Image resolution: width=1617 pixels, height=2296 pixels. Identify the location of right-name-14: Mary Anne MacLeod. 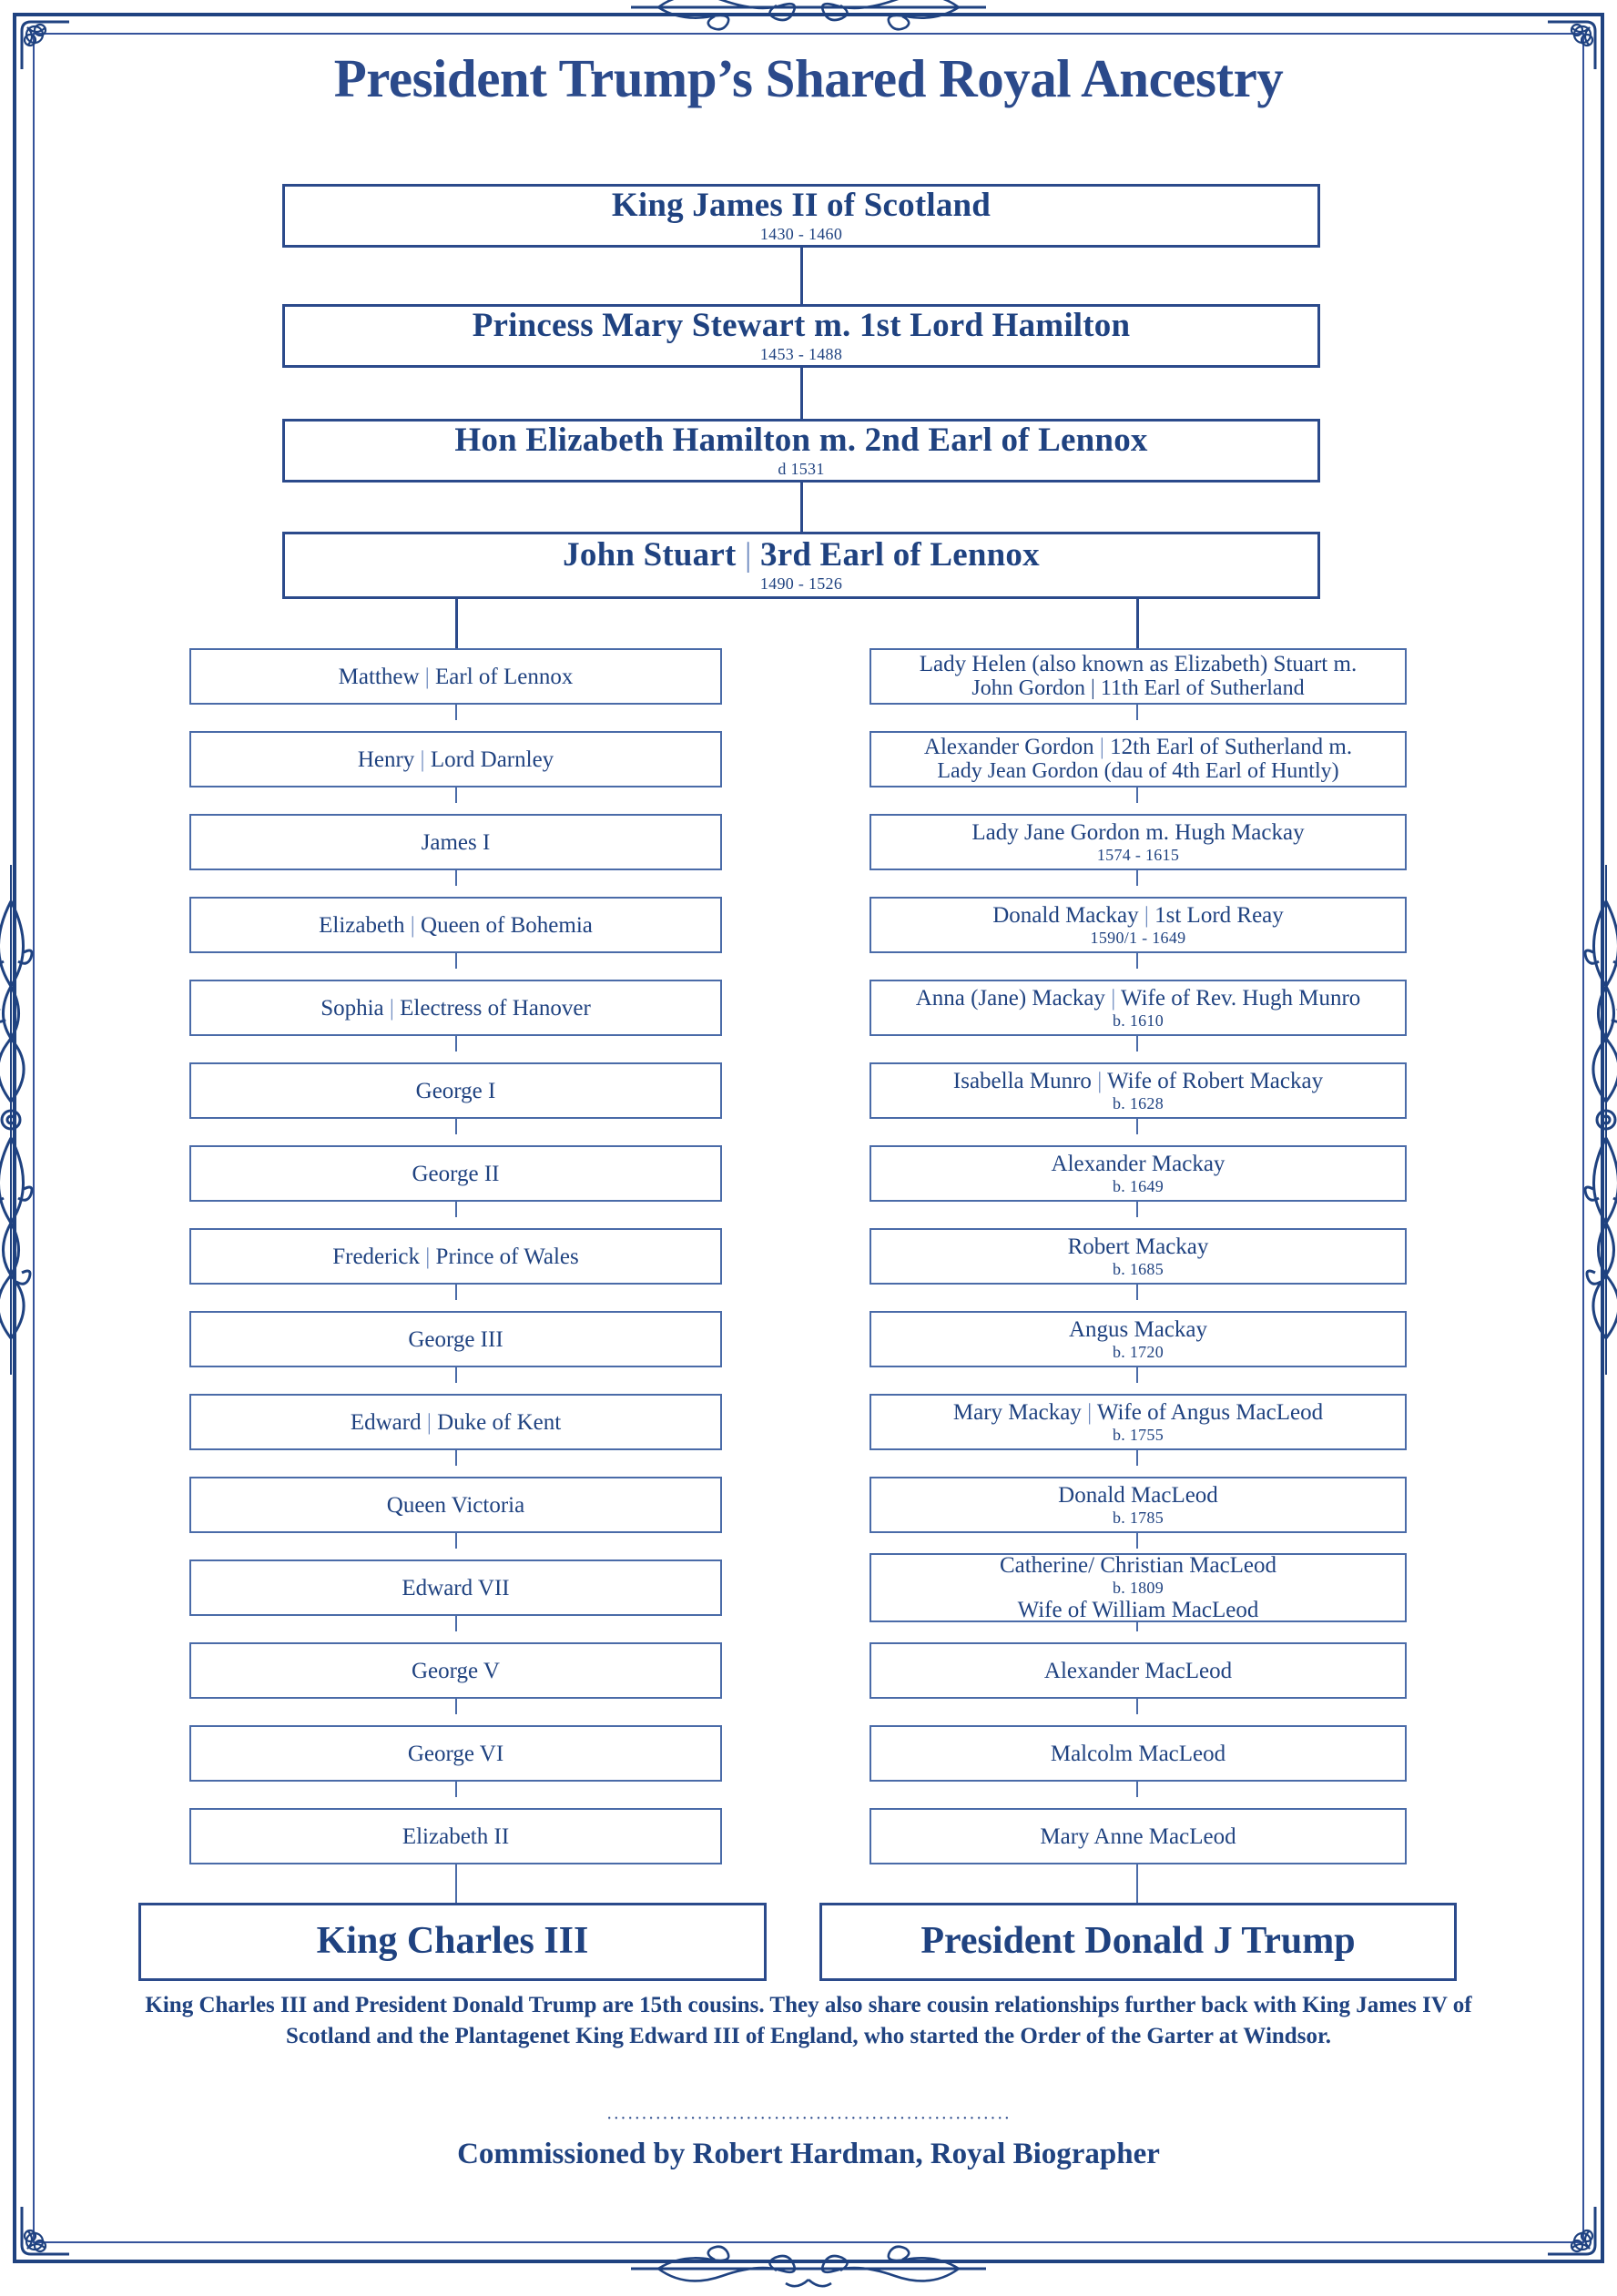
(1138, 1836).